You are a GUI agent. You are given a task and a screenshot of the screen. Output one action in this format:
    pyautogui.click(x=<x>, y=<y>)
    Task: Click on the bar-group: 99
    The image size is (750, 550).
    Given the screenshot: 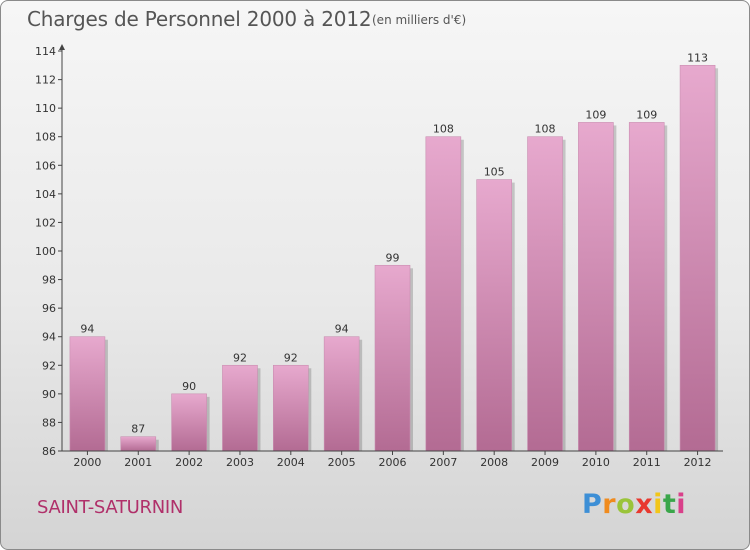 What is the action you would take?
    pyautogui.click(x=393, y=351)
    